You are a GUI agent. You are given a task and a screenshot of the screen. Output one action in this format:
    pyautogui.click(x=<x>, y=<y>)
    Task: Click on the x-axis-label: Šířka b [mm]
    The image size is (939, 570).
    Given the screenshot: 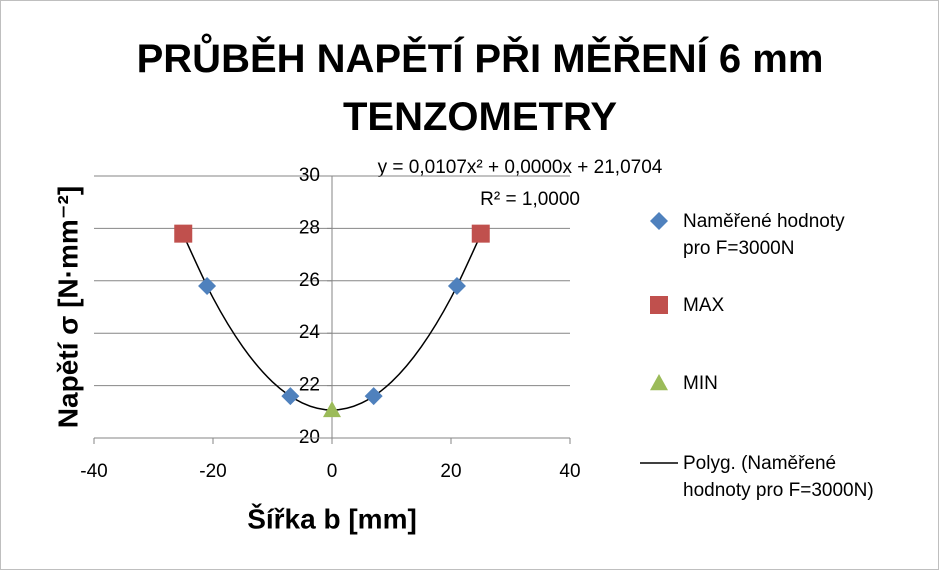 What is the action you would take?
    pyautogui.click(x=332, y=518)
    